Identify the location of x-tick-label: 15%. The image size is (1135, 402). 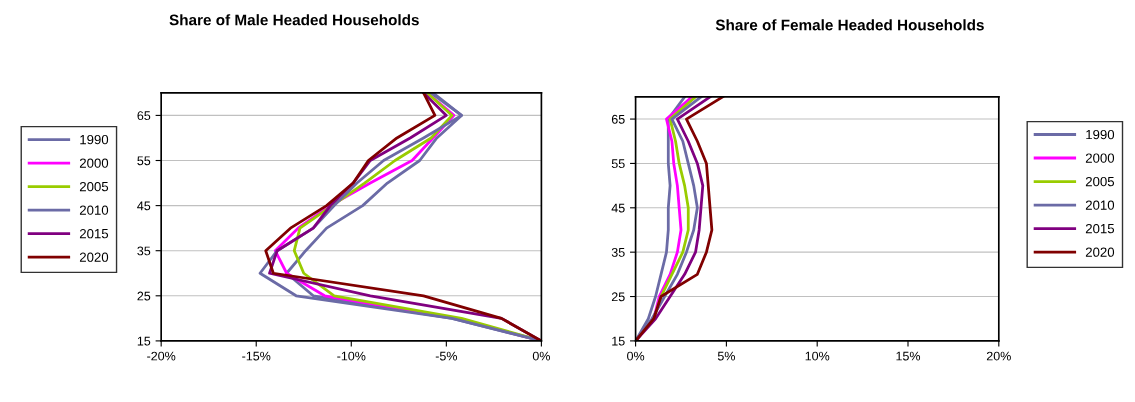
(908, 356).